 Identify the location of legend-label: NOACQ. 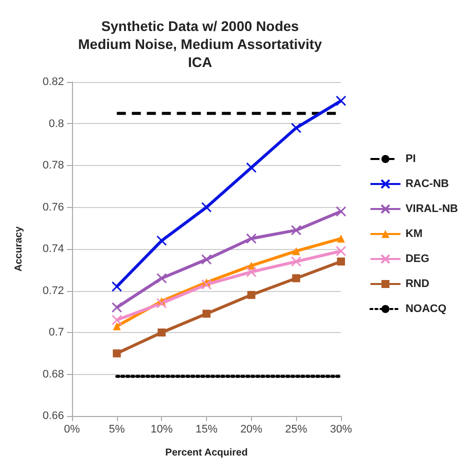
(426, 309).